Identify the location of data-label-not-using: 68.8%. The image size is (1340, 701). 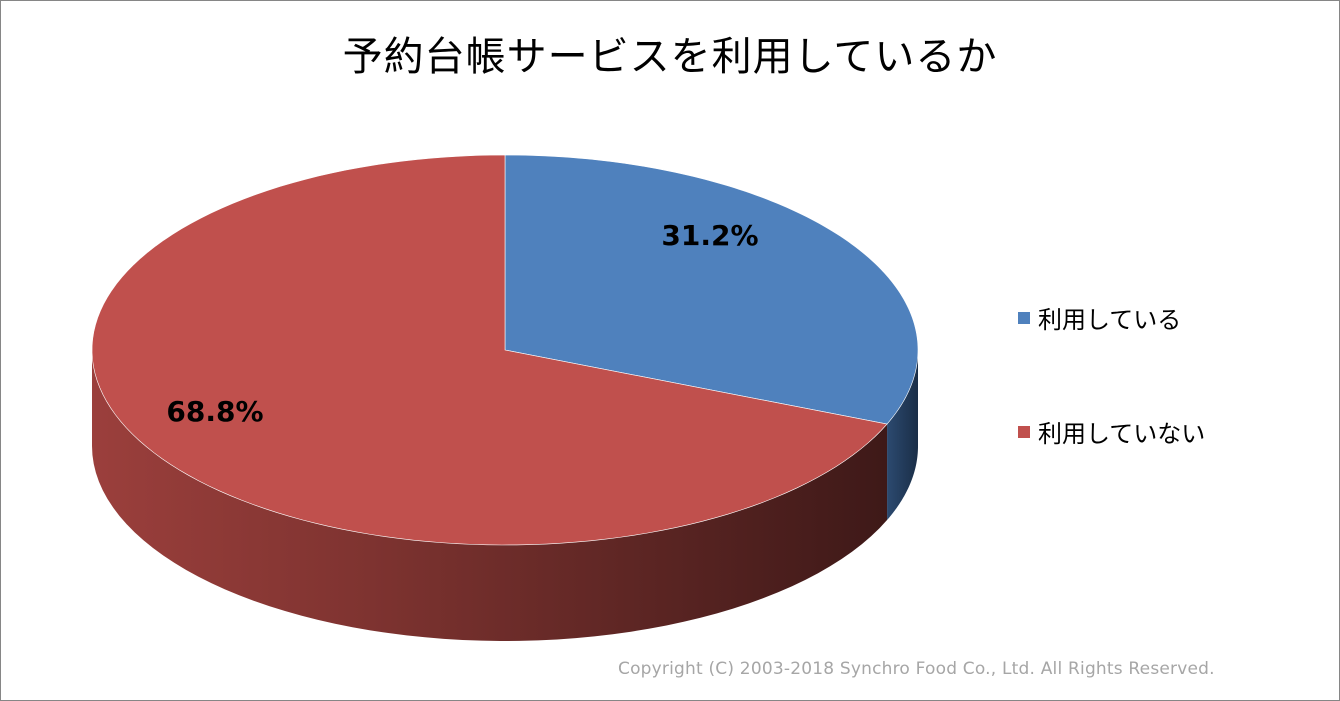
(214, 411).